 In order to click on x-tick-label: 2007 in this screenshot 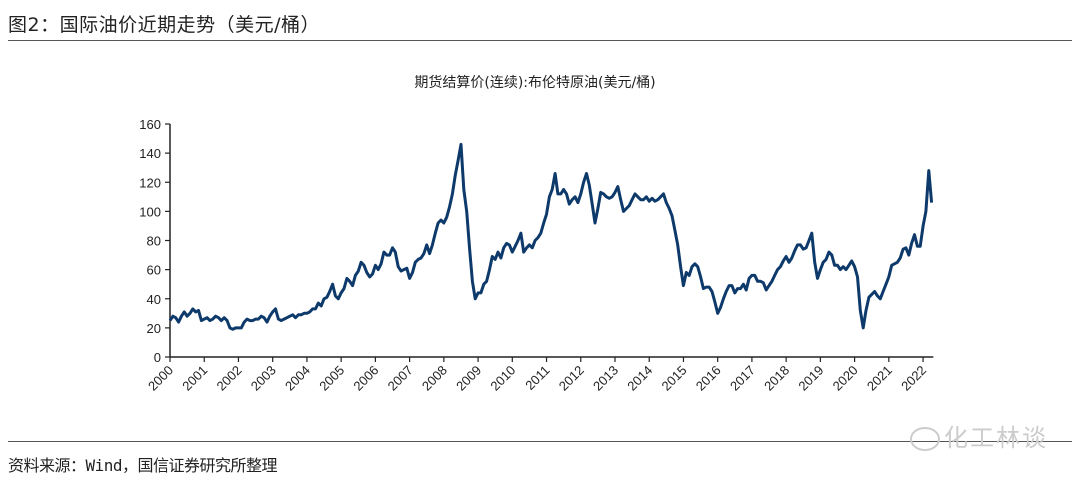, I will do `click(400, 378)`.